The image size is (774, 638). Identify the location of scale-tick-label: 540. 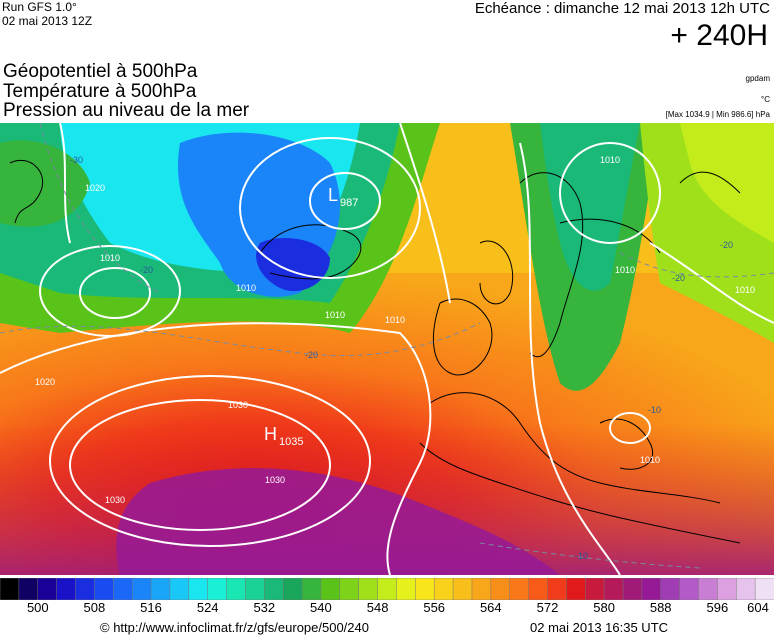
(321, 607).